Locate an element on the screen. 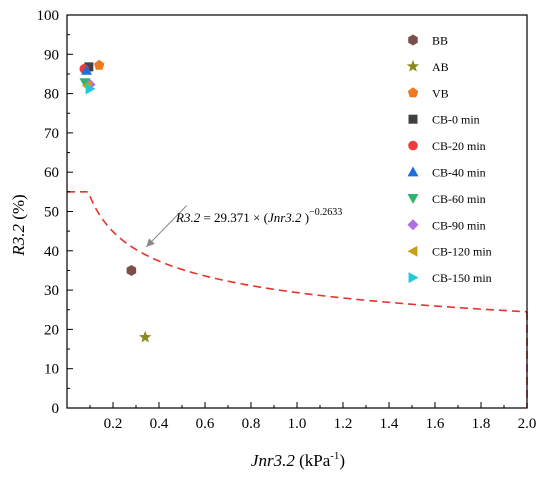 The width and height of the screenshot is (550, 480). equation-annotation: R3.2 = 29.371 × (Jnr3.2 )−0.2633 is located at coordinates (243, 226).